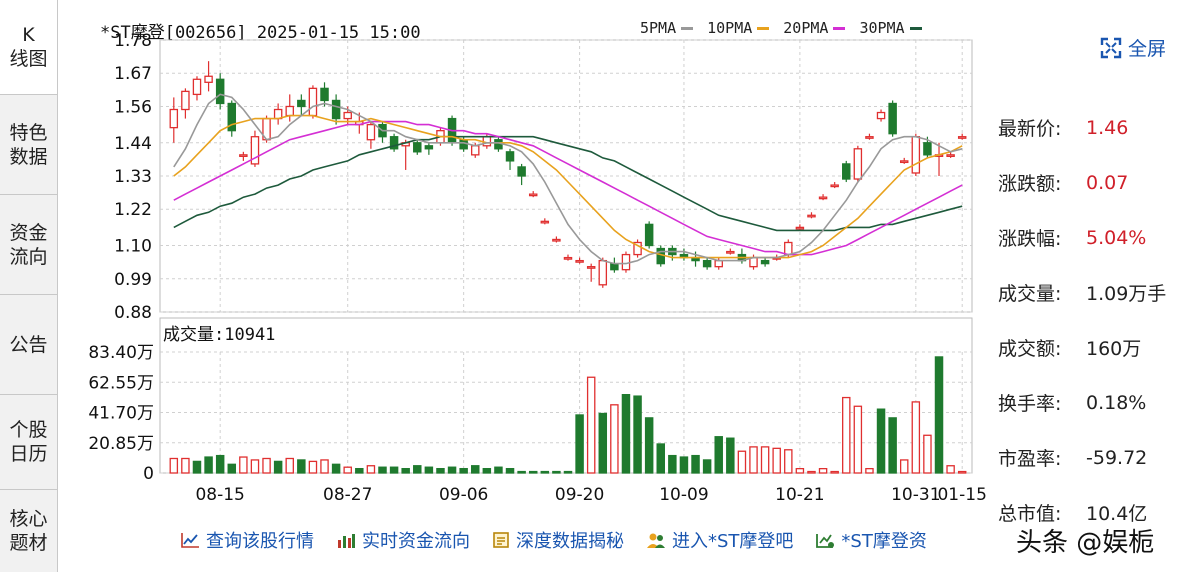 The image size is (1200, 572). I want to click on quote-label: 涨跌幅:, so click(1030, 239).